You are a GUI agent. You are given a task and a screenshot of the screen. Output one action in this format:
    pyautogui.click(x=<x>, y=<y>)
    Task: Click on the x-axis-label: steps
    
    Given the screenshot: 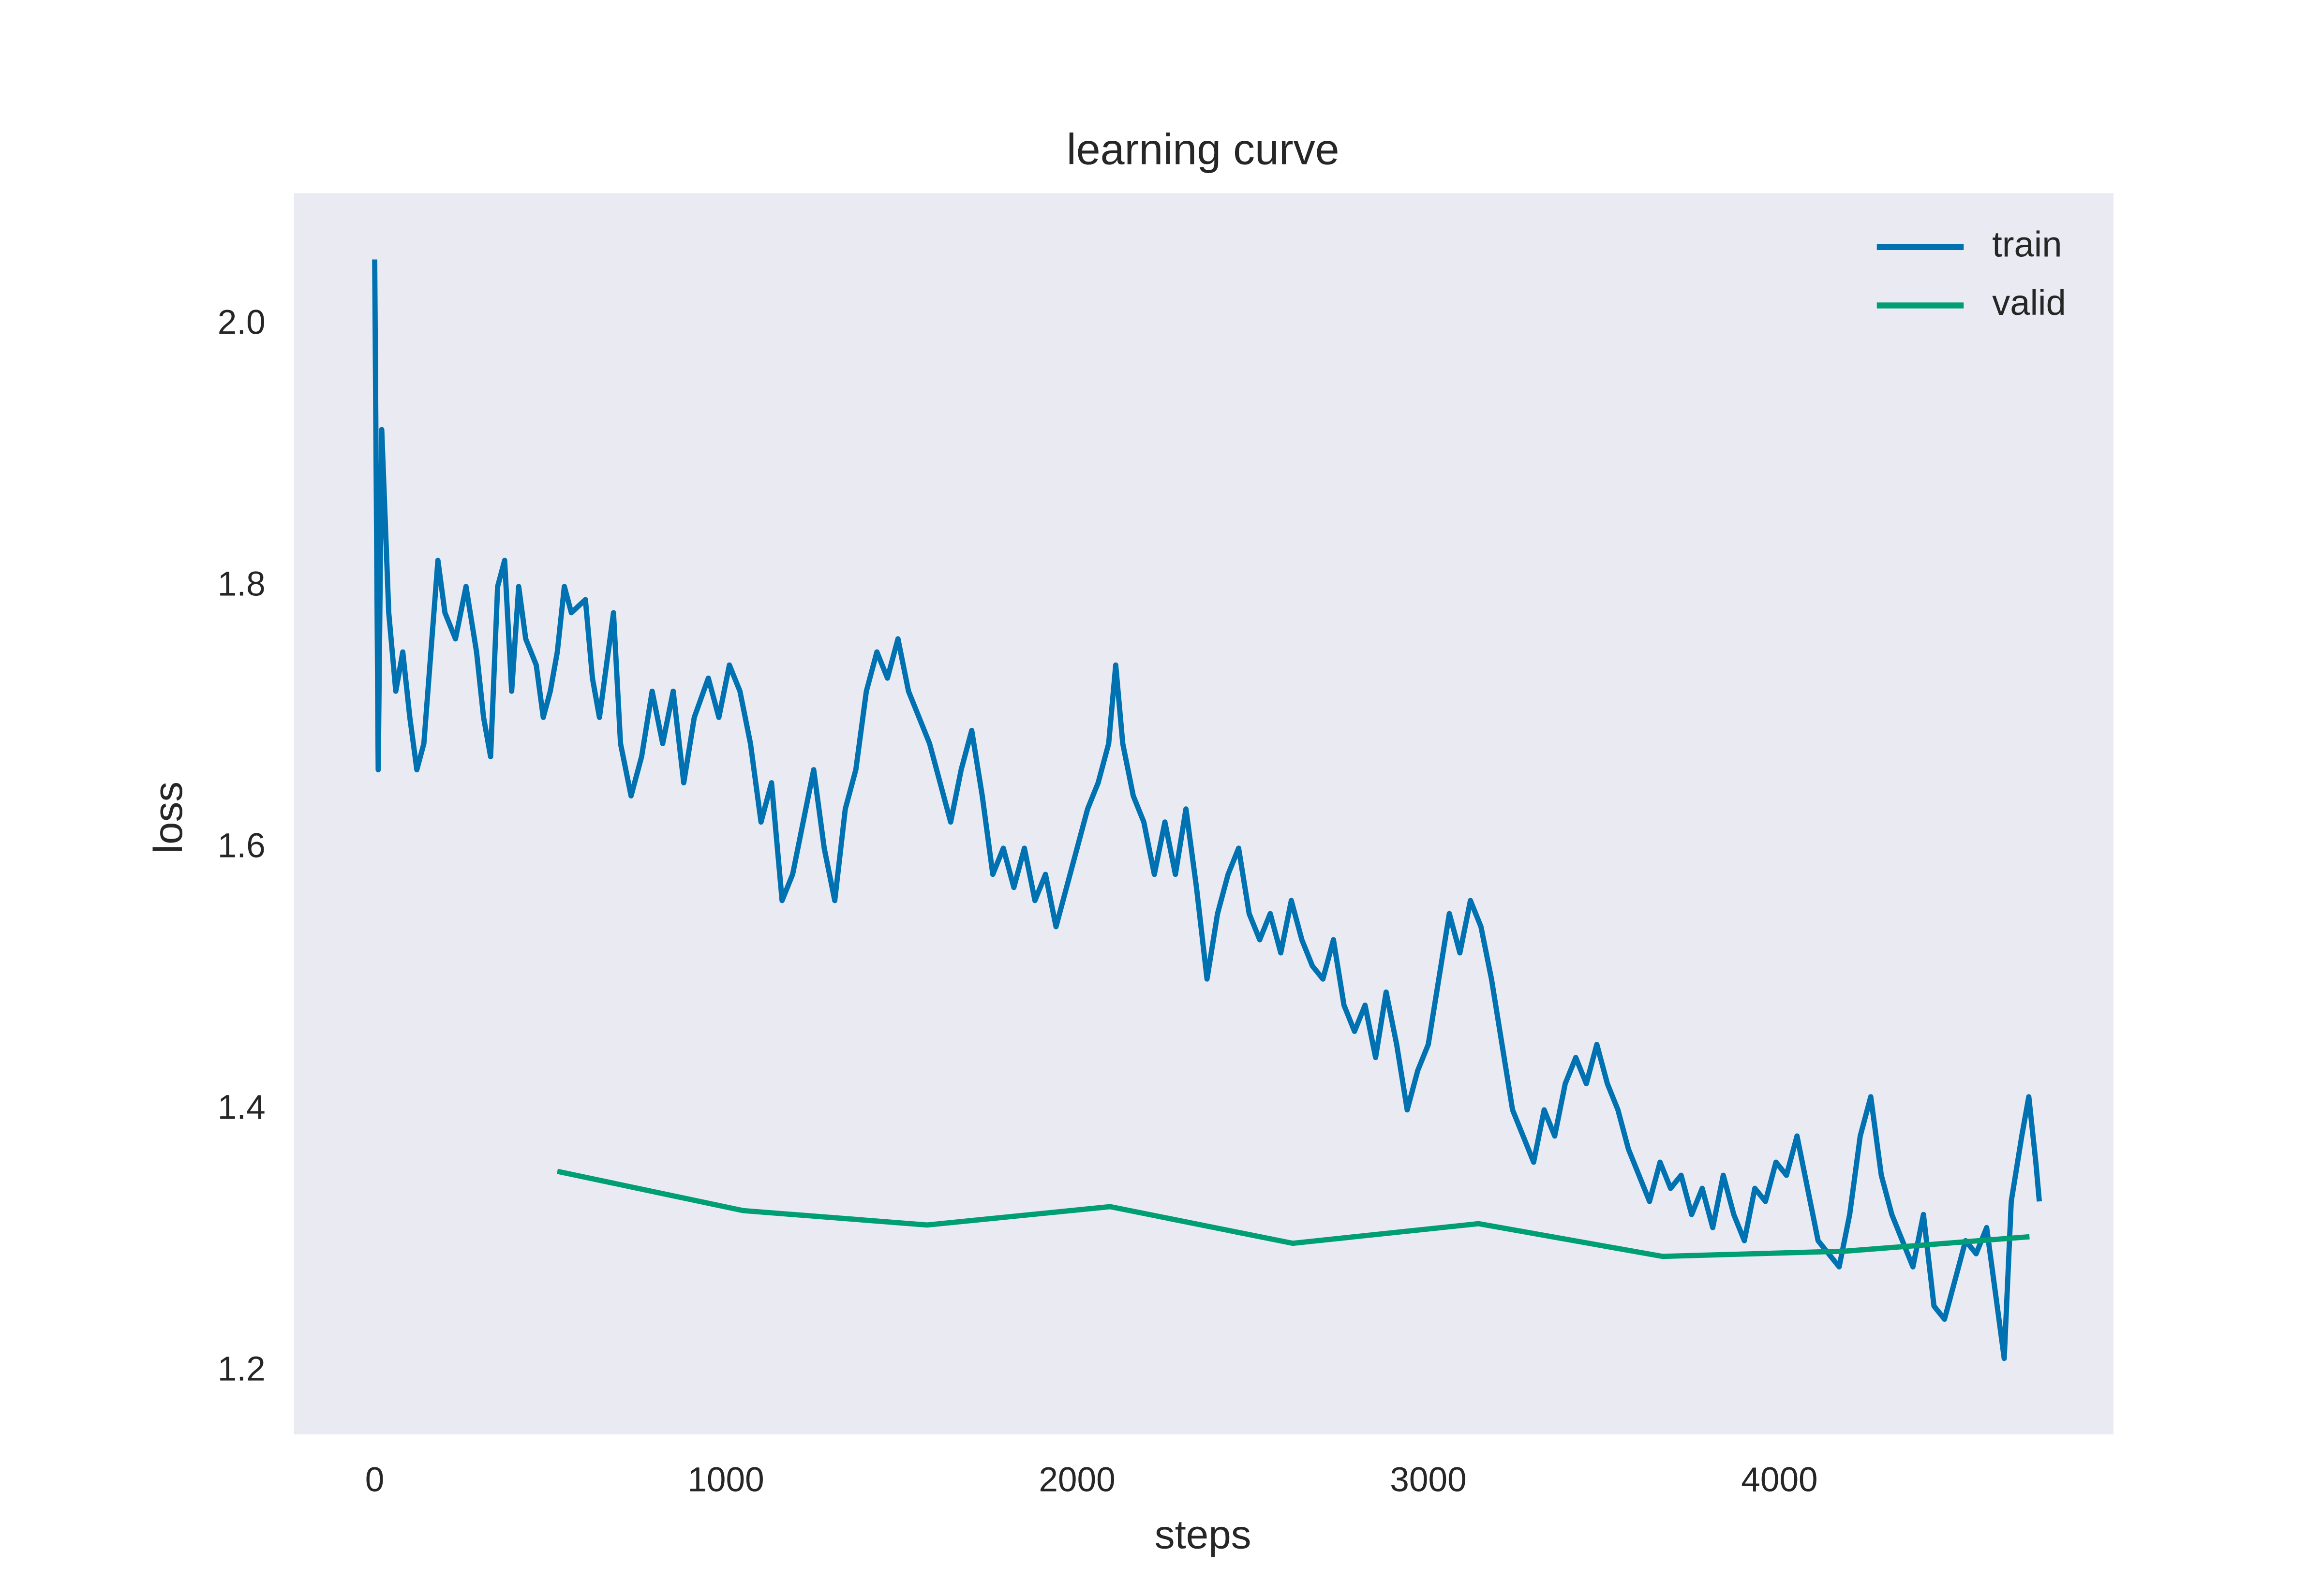 What is the action you would take?
    pyautogui.click(x=1203, y=1534)
    